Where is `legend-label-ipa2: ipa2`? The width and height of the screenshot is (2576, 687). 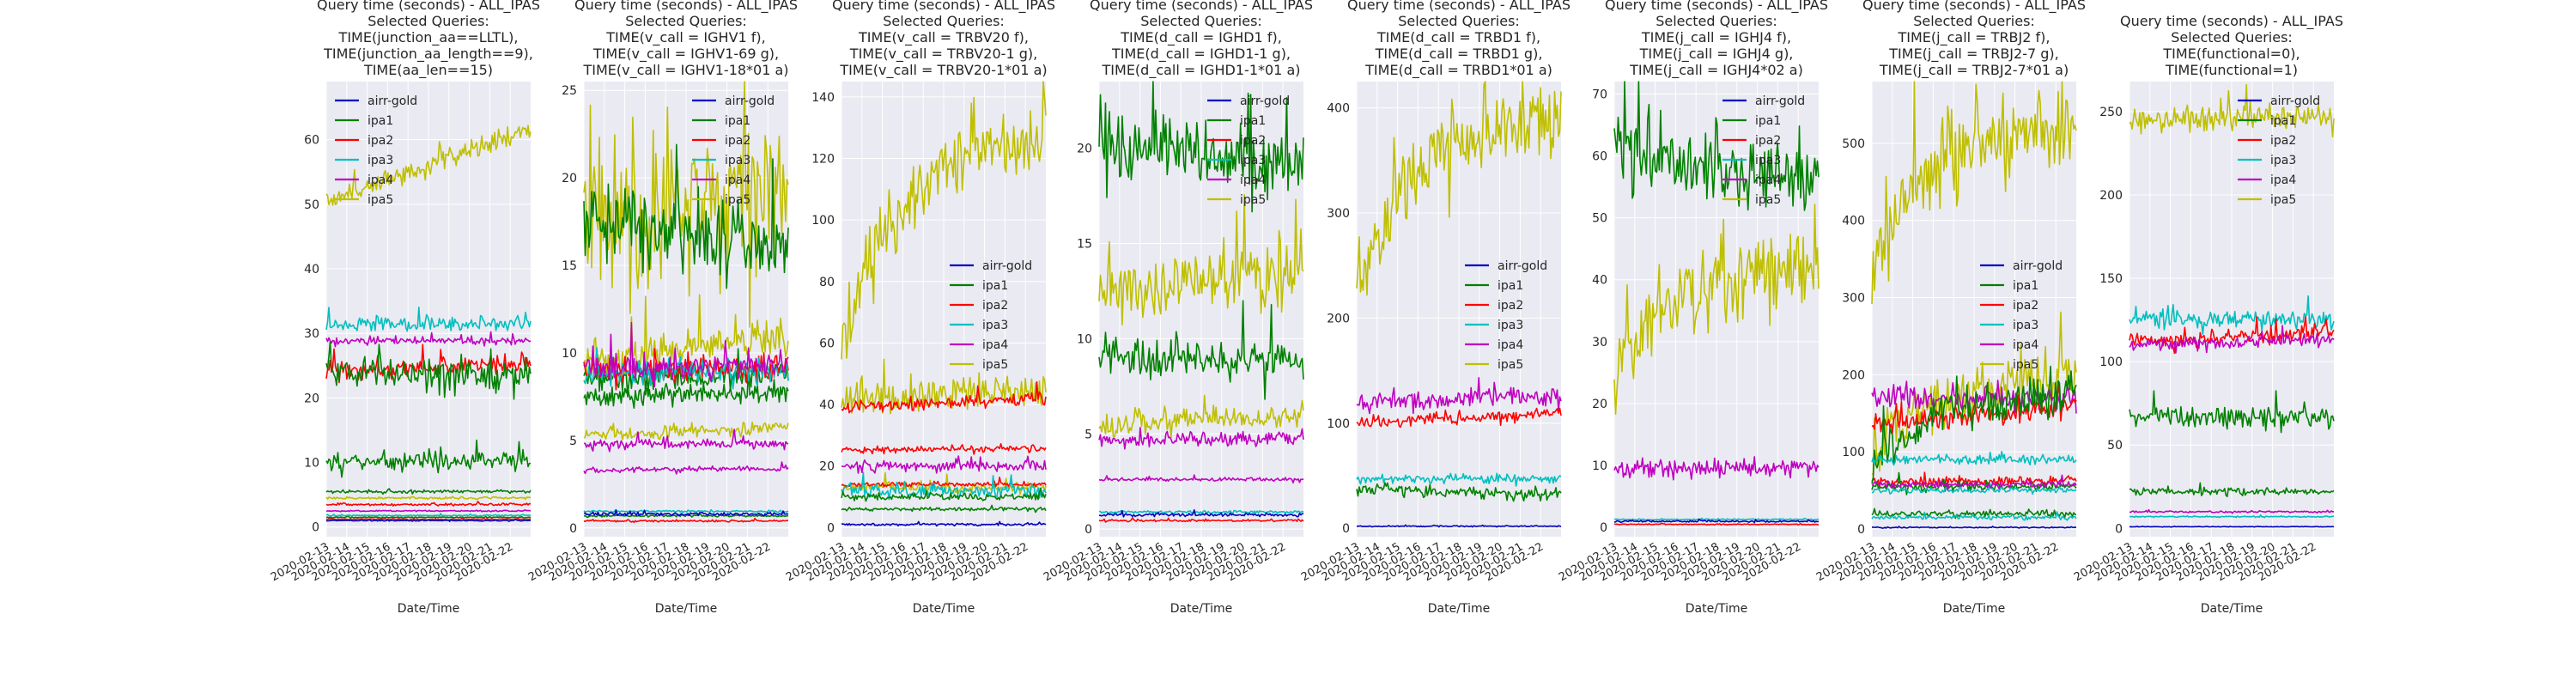 legend-label-ipa2: ipa2 is located at coordinates (1510, 306).